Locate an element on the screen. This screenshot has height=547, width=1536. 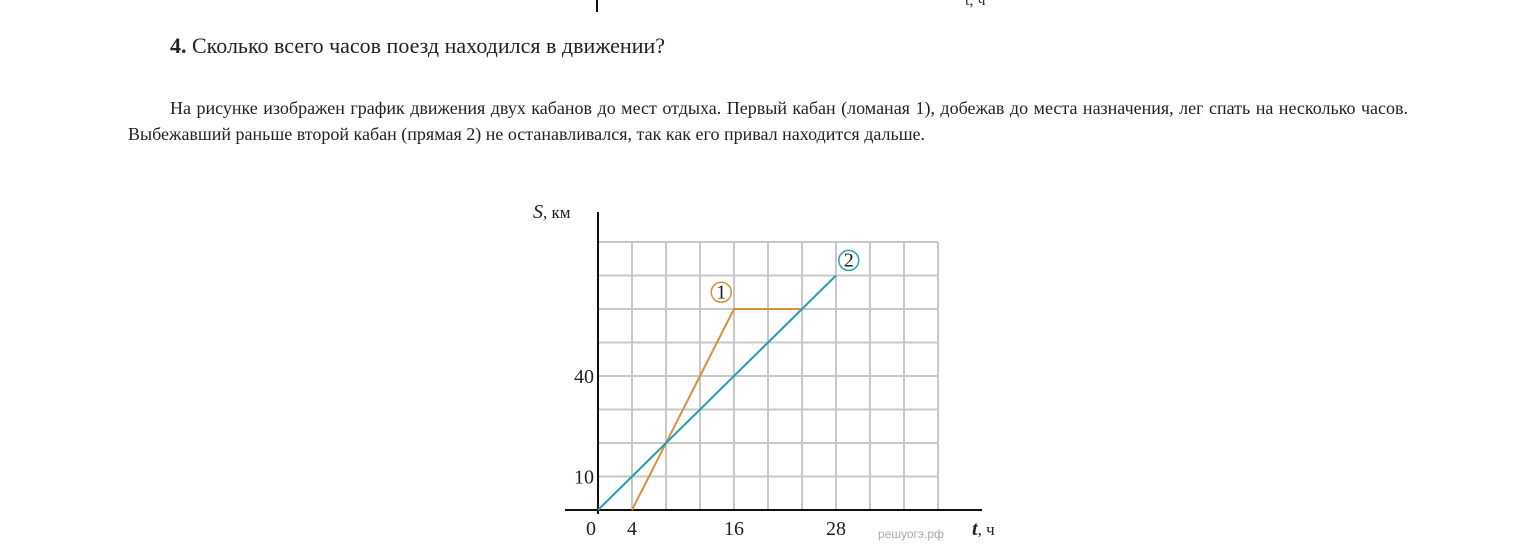
x-tick-label: 28 is located at coordinates (836, 529).